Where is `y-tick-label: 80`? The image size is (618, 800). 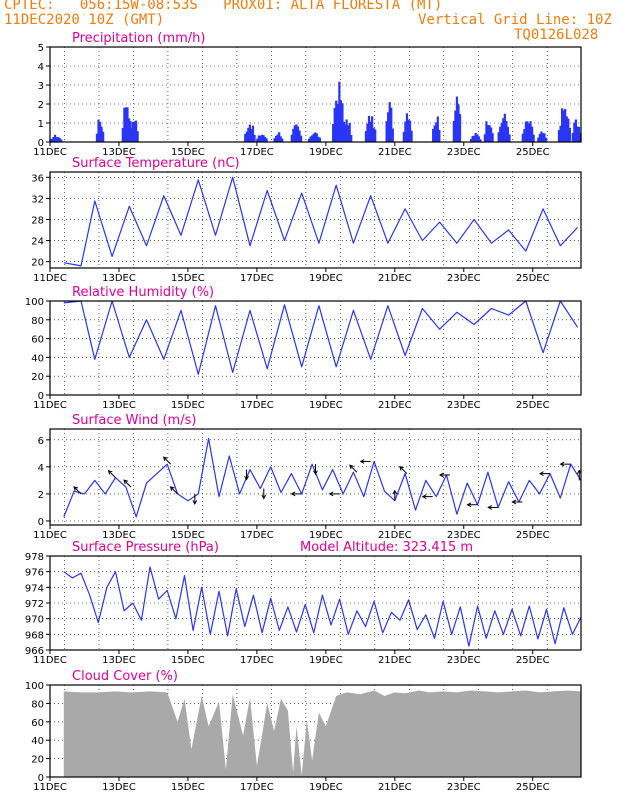
y-tick-label: 80 is located at coordinates (37, 704).